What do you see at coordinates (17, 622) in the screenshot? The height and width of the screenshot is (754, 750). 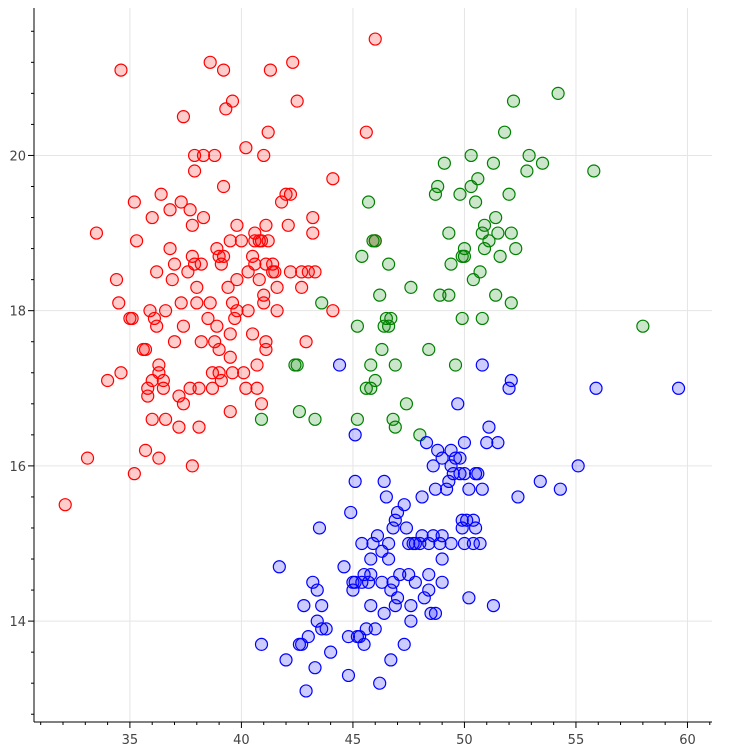 I see `y-tick-label: 14` at bounding box center [17, 622].